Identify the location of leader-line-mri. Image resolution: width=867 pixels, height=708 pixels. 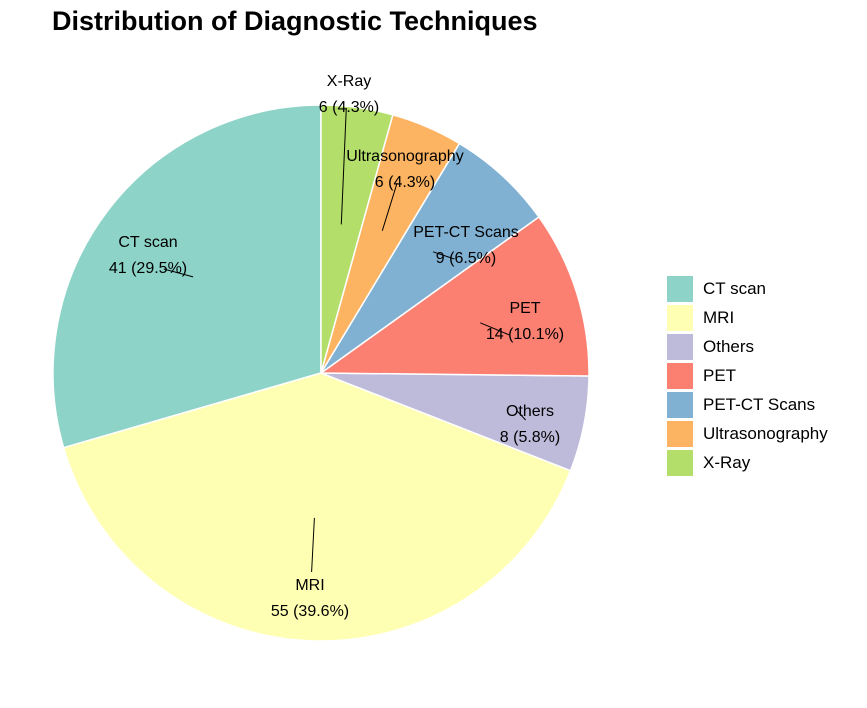
(313, 545).